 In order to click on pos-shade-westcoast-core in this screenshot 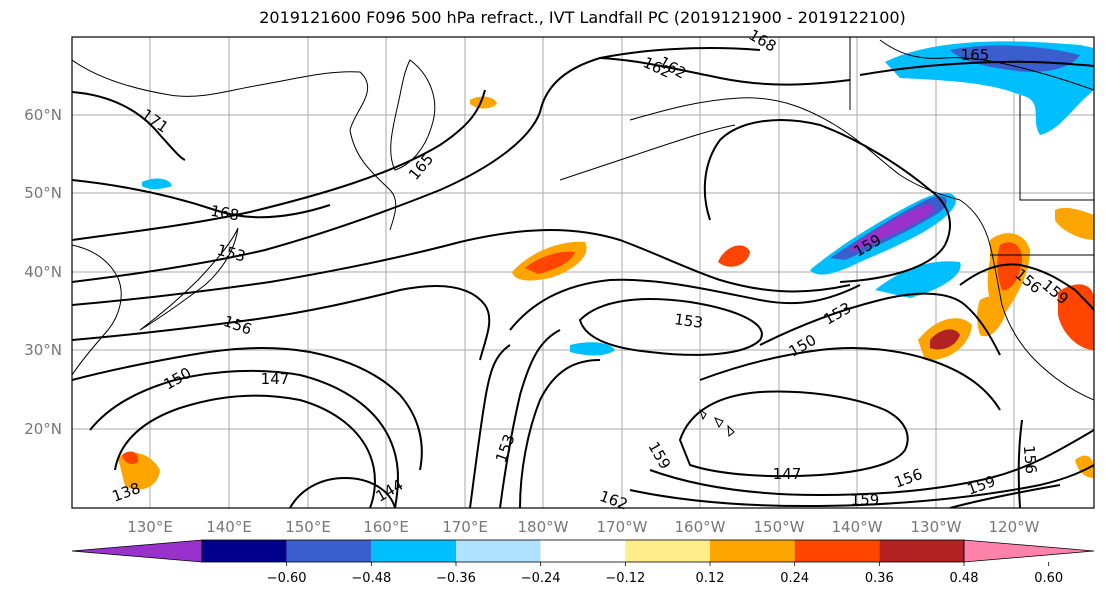, I will do `click(1009, 266)`.